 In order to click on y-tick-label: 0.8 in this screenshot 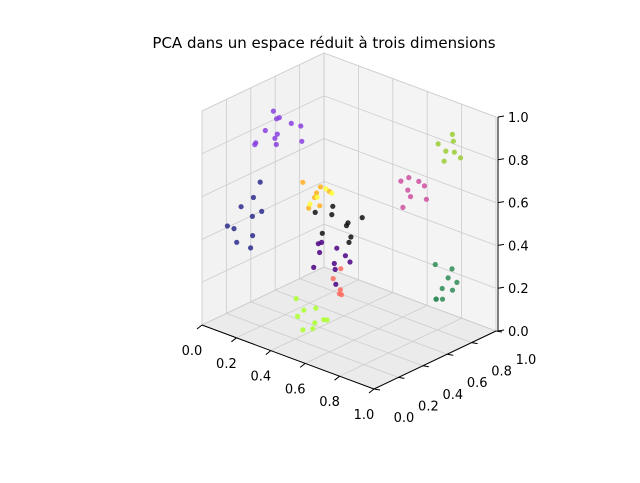, I will do `click(501, 372)`.